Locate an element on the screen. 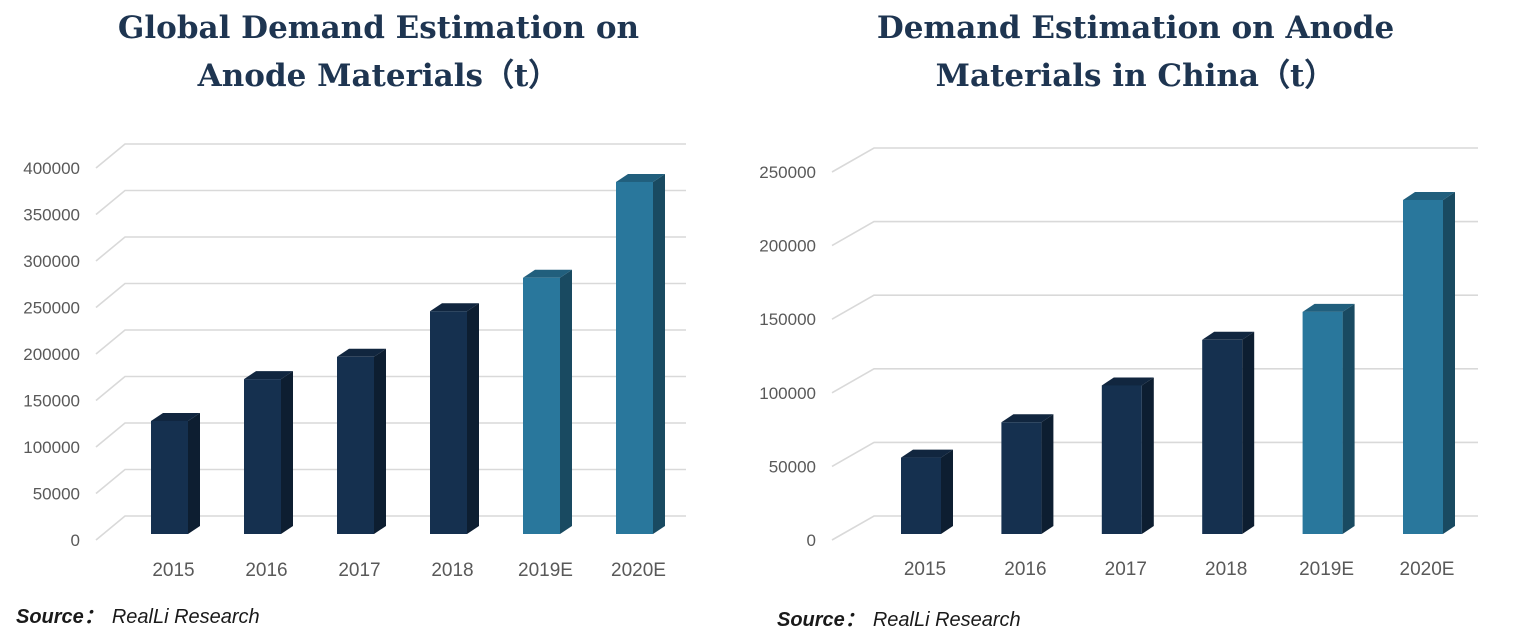  y-tick-label: 300000 is located at coordinates (51, 261).